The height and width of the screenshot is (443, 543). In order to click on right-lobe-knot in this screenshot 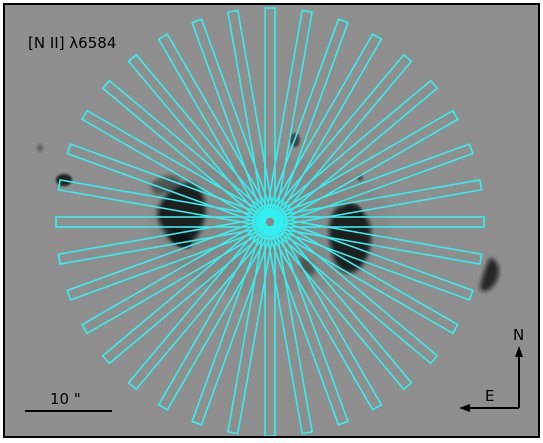, I will do `click(354, 211)`.